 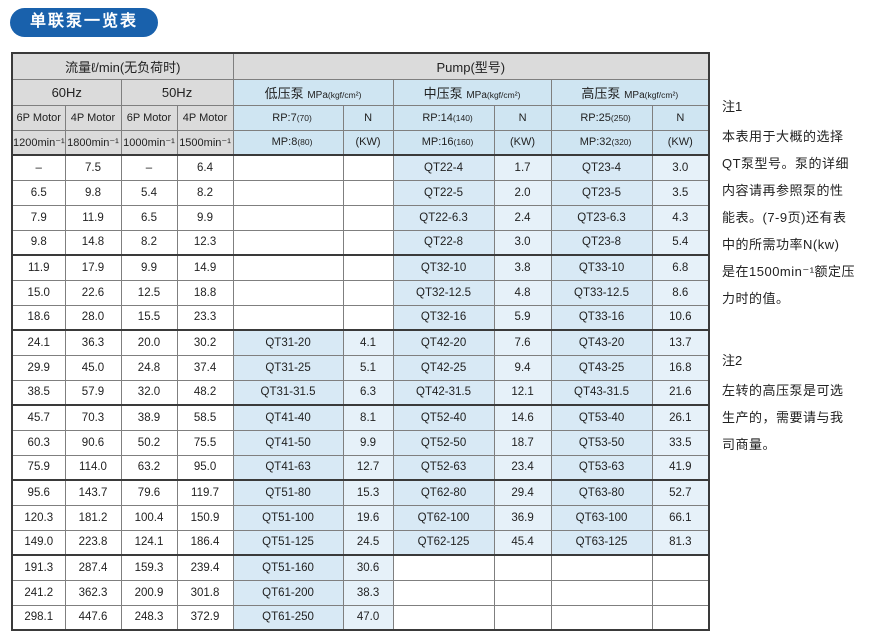 I want to click on pump-model-cell: QT31-25, so click(x=288, y=367).